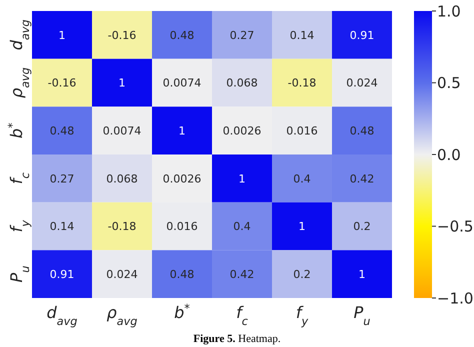  Describe the element at coordinates (122, 315) in the screenshot. I see `x-tick-label: ρ$_{avg}$` at that location.